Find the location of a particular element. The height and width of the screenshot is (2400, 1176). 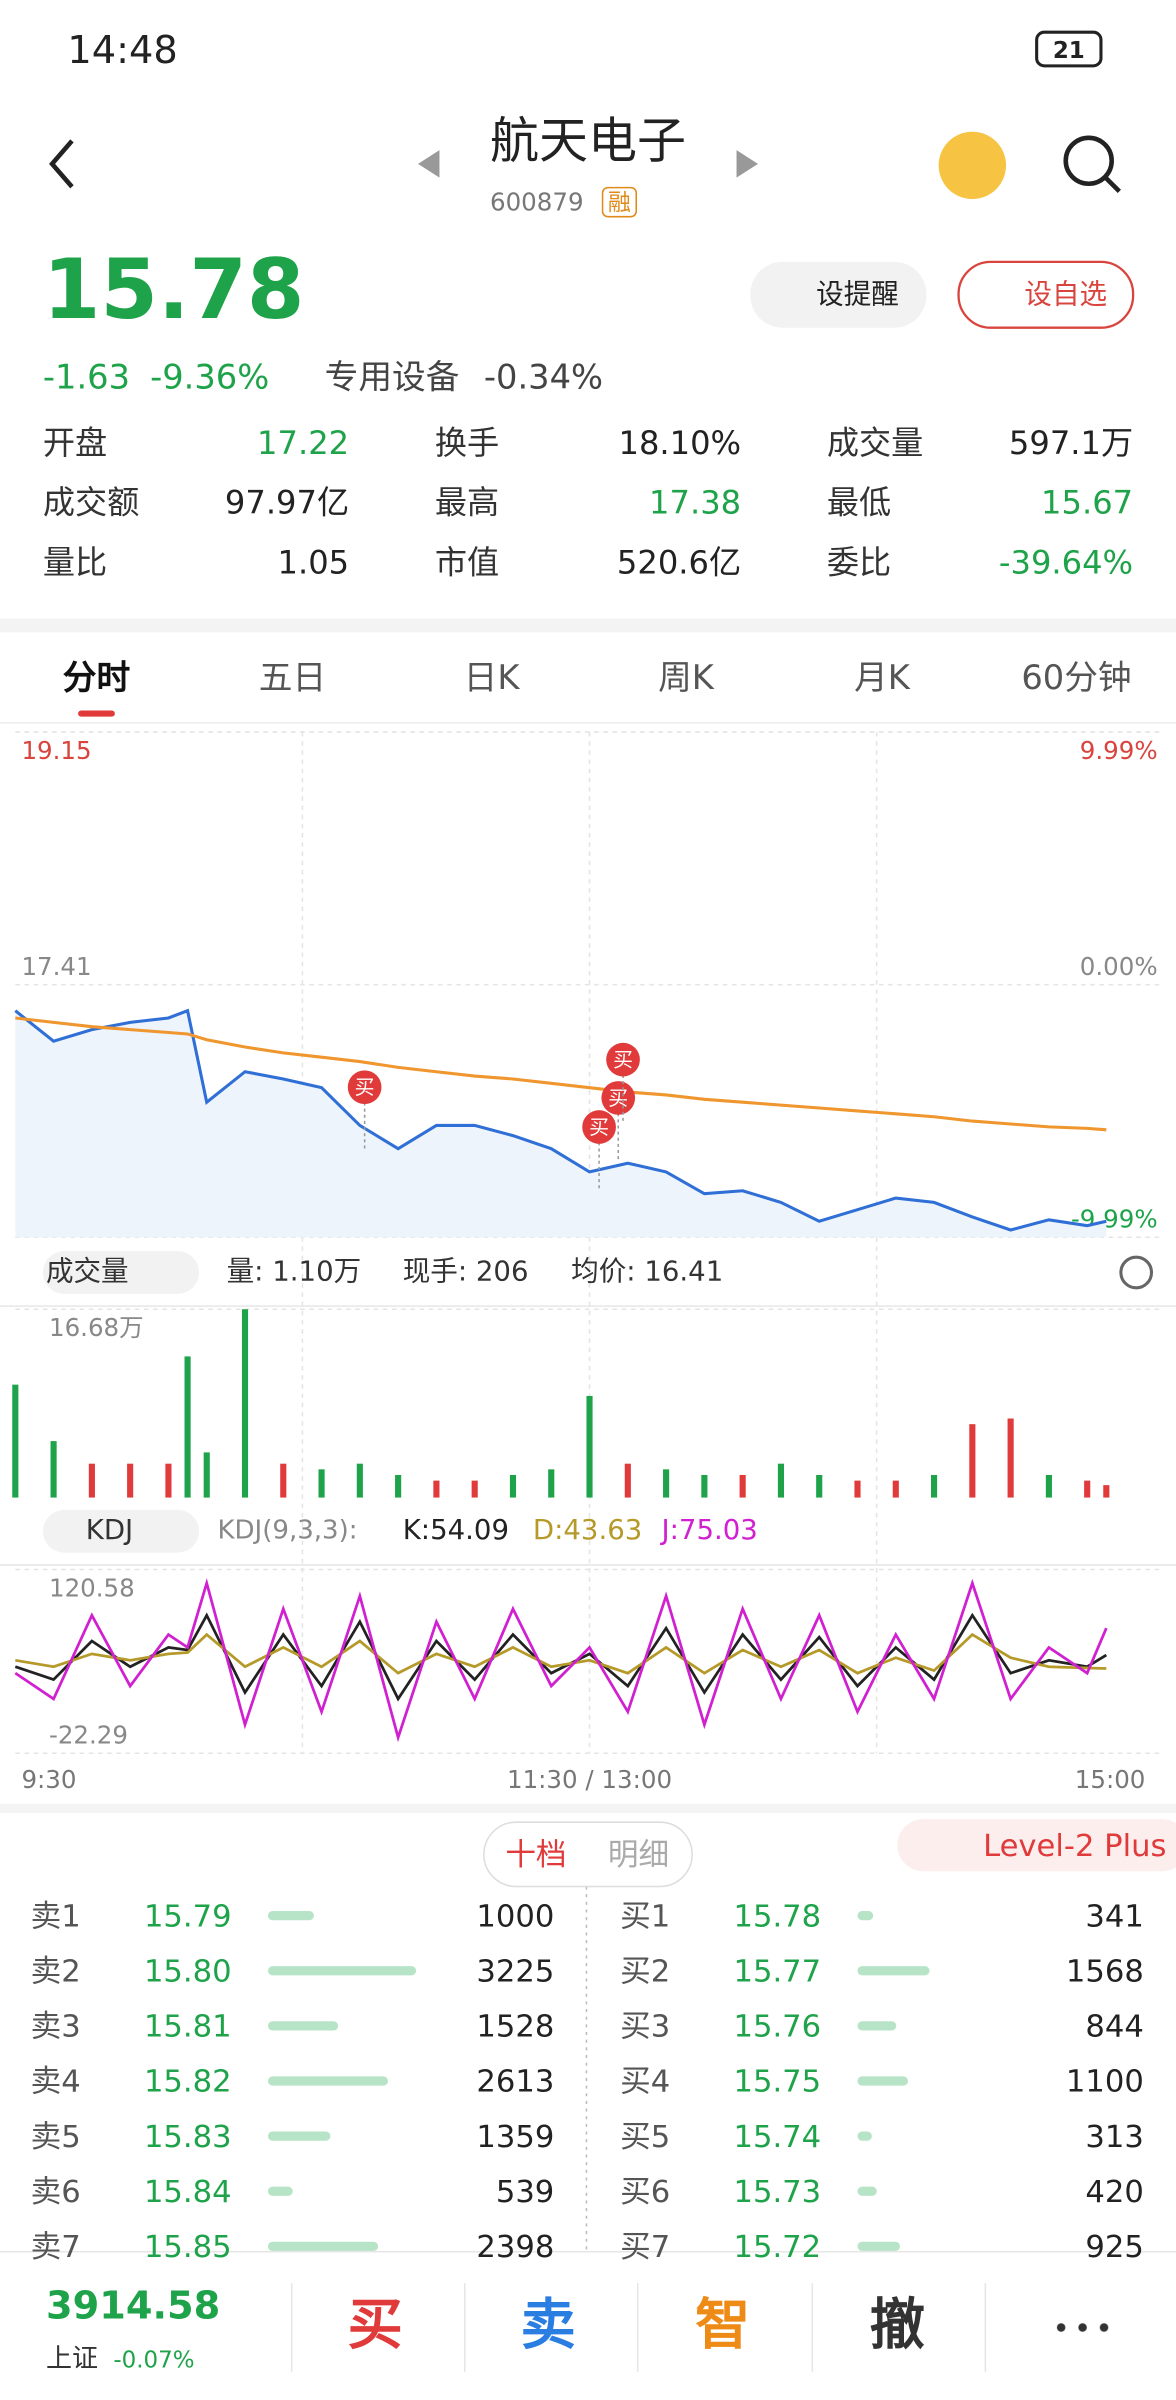

watch-button-label: 设自选 is located at coordinates (1066, 295).